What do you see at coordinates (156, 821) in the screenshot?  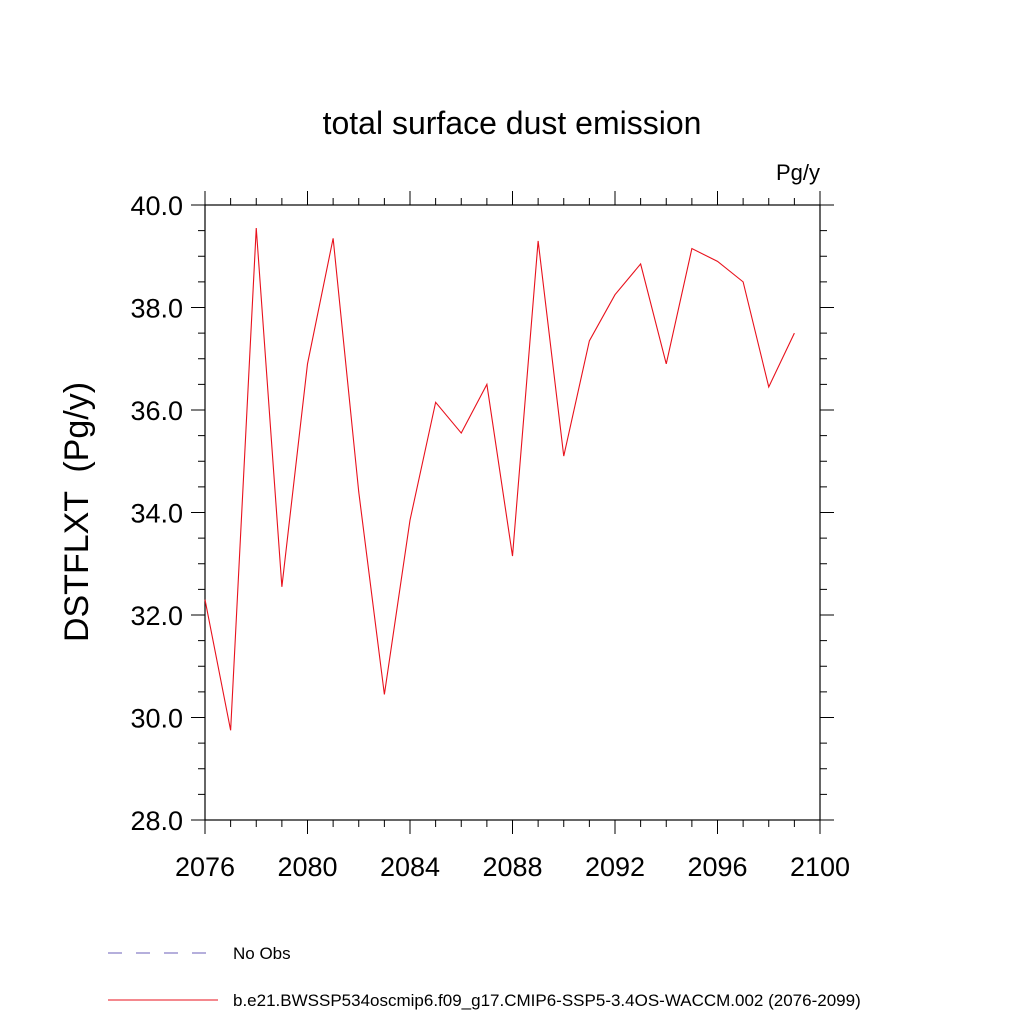 I see `y-tick-label: 28.0` at bounding box center [156, 821].